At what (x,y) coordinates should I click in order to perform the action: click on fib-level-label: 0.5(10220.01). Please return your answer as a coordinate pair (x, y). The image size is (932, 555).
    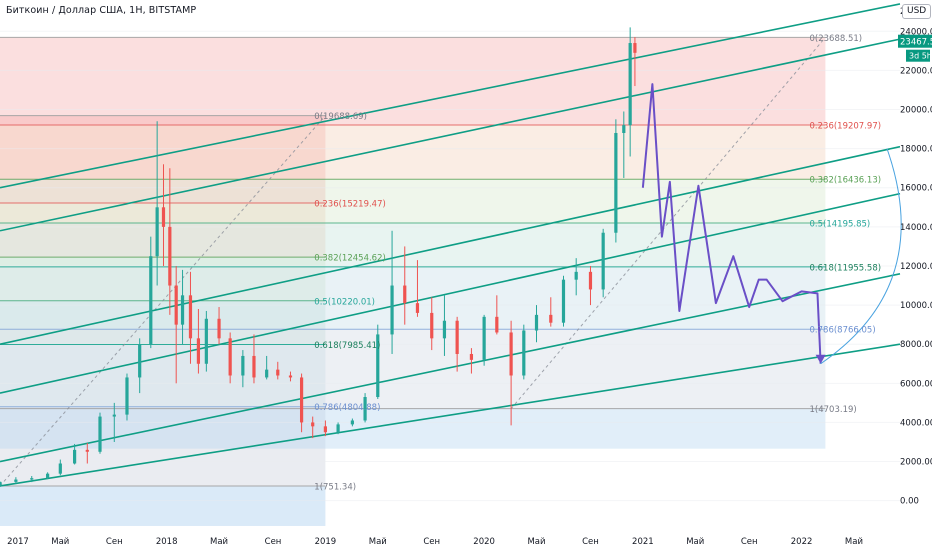
    Looking at the image, I should click on (344, 302).